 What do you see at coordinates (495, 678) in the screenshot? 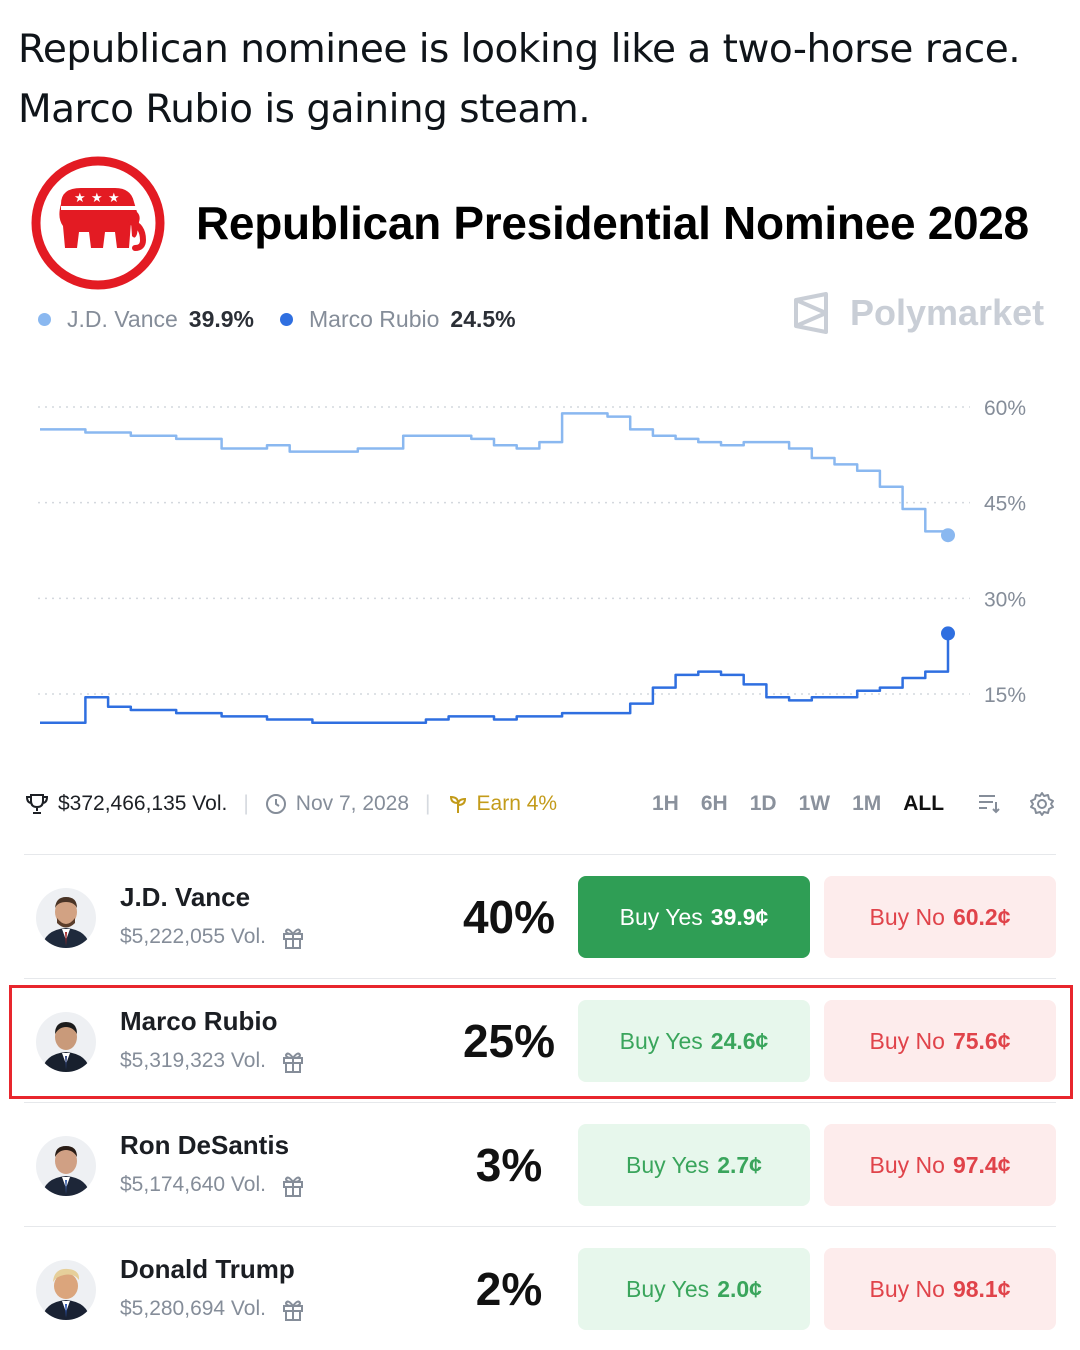
I see `series-line-marco-rubio` at bounding box center [495, 678].